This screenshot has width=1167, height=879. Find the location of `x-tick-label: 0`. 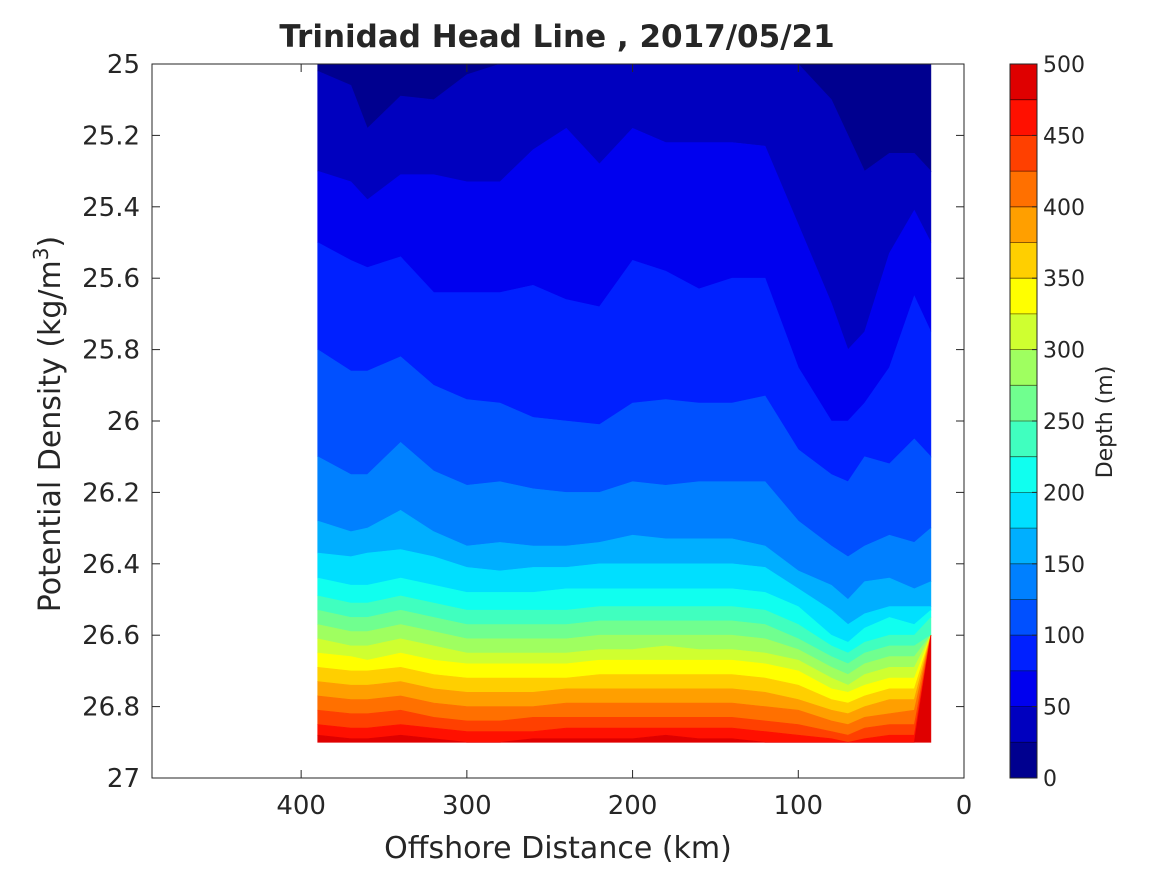

x-tick-label: 0 is located at coordinates (964, 806).